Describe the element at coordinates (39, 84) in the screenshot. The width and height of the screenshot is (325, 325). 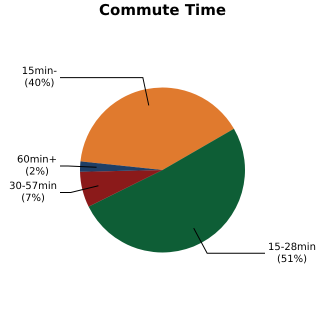
I see `data-label: (40%)` at that location.